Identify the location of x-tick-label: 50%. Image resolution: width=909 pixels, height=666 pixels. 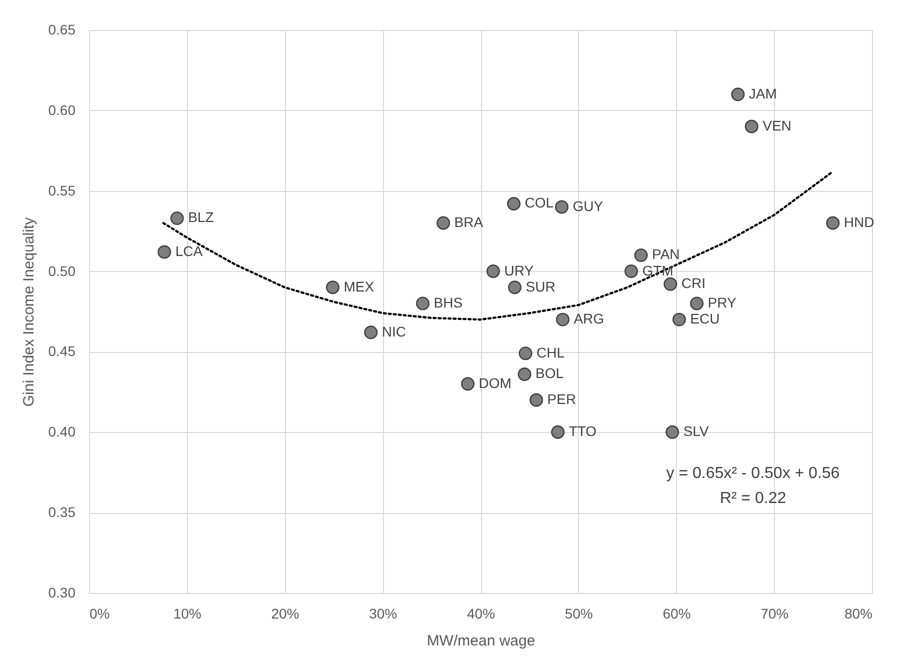
(578, 614).